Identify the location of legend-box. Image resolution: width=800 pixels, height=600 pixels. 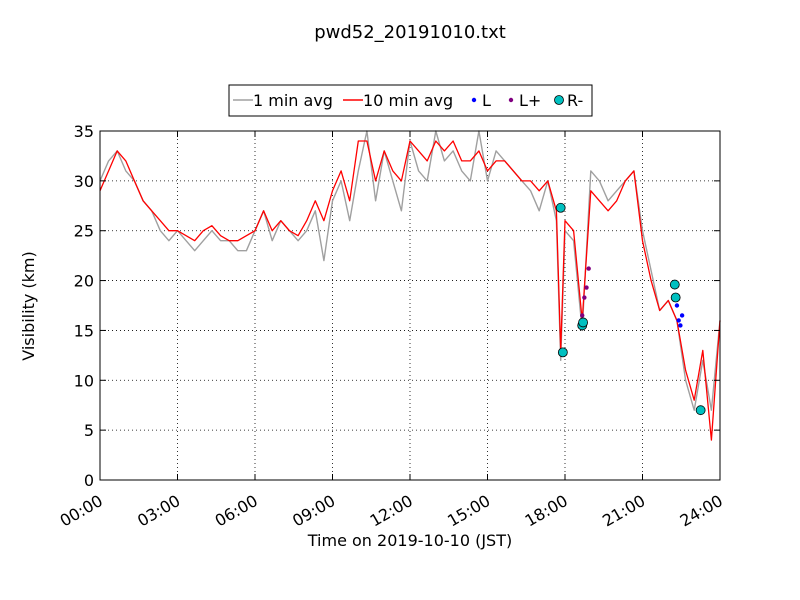
(410, 100).